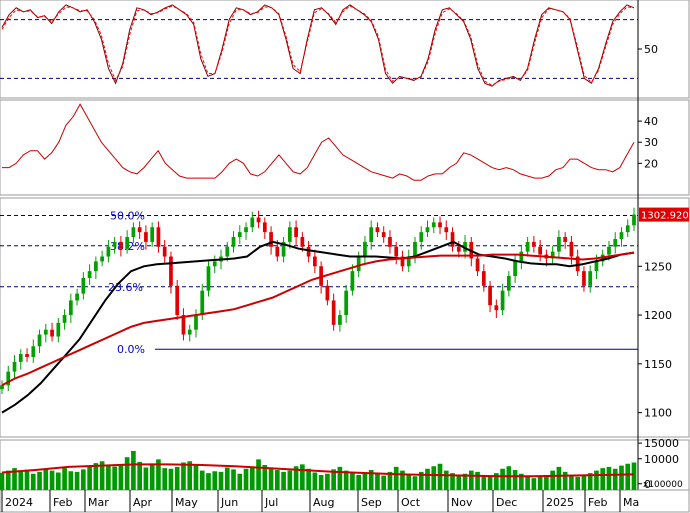  What do you see at coordinates (658, 315) in the screenshot?
I see `y-tick-label: 1200` at bounding box center [658, 315].